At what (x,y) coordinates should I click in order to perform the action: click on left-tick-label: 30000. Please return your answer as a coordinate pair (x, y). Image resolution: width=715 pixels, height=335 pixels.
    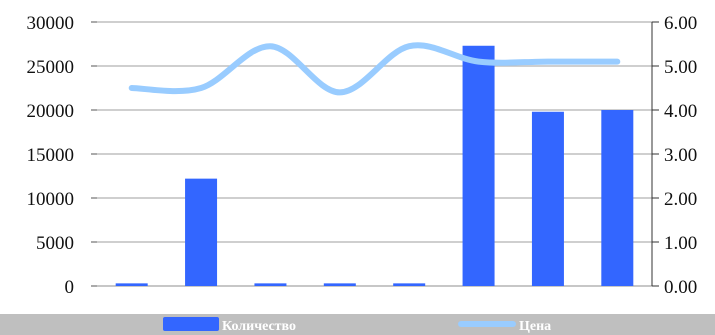
    Looking at the image, I should click on (51, 23).